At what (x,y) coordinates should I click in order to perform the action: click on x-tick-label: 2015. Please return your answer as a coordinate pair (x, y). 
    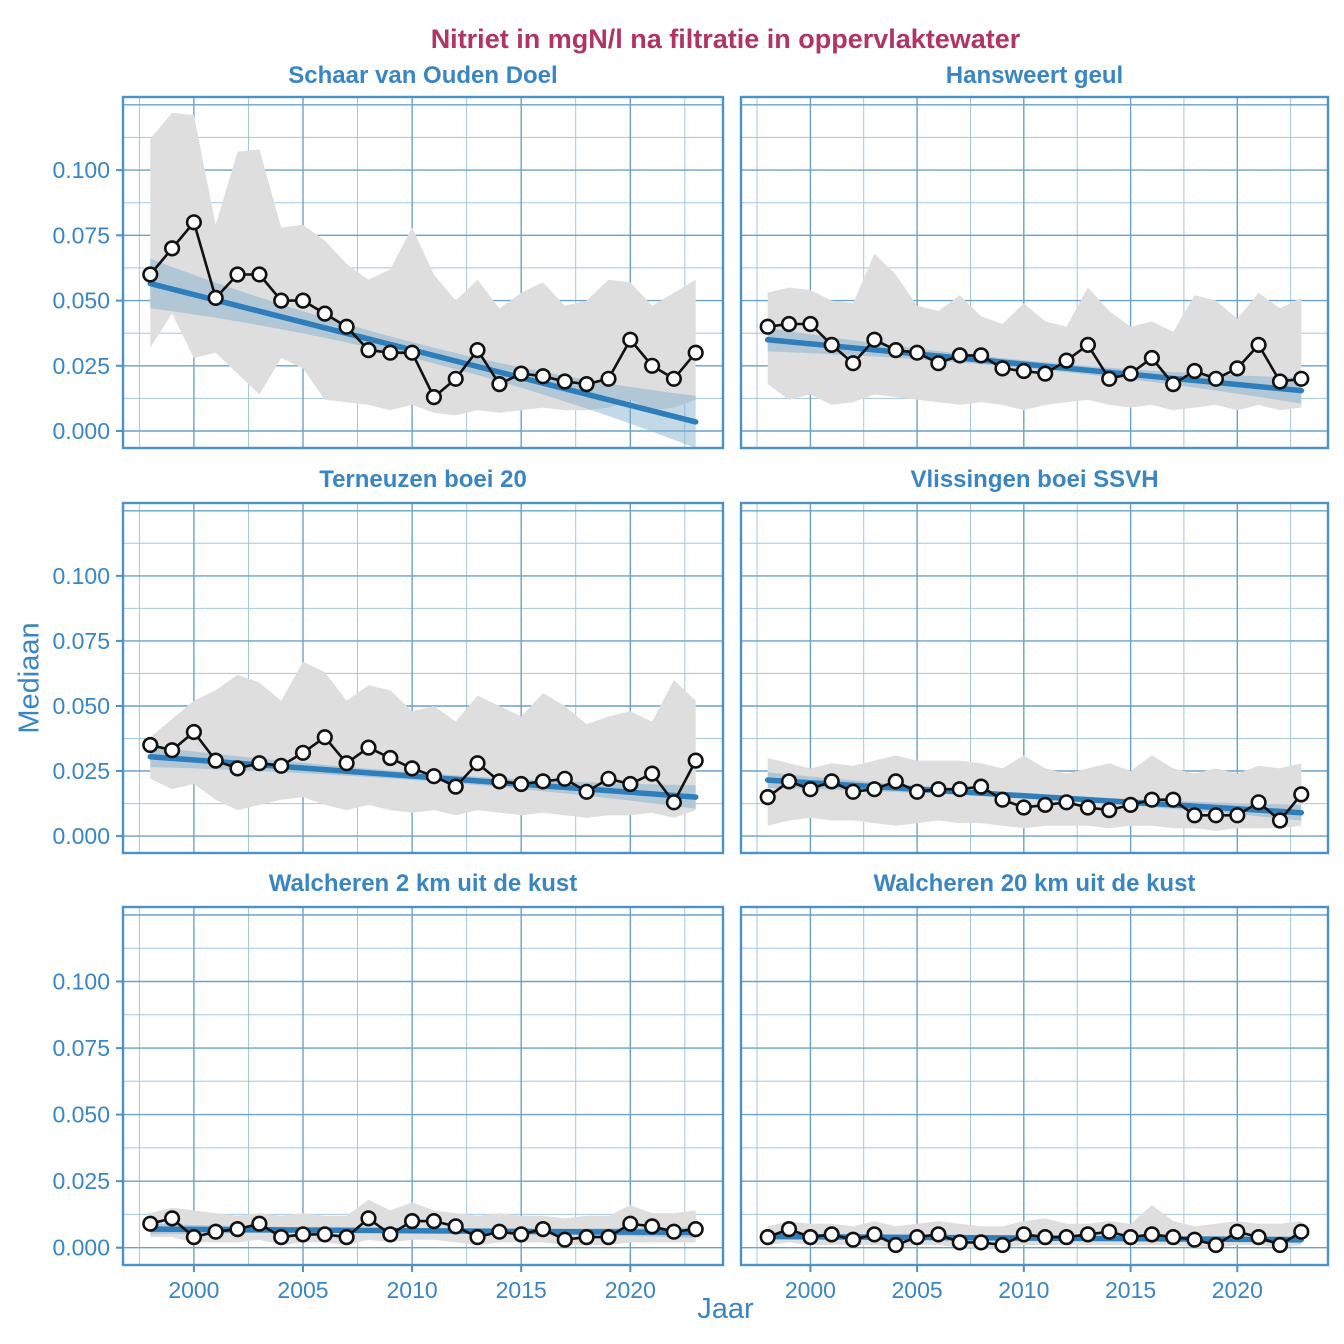
    Looking at the image, I should click on (1130, 1290).